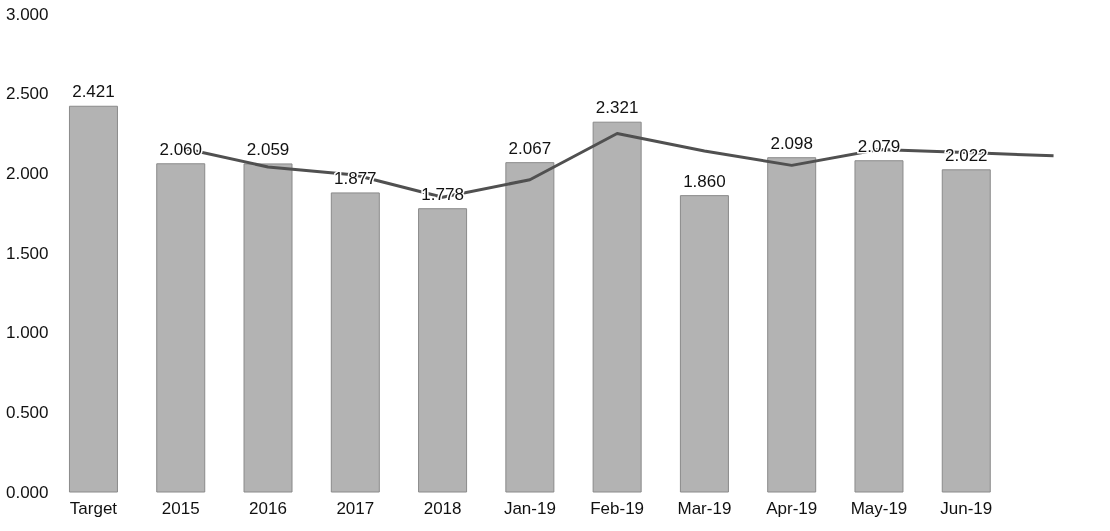 The height and width of the screenshot is (531, 1110). What do you see at coordinates (27, 253) in the screenshot?
I see `y-tick-label: 1.500` at bounding box center [27, 253].